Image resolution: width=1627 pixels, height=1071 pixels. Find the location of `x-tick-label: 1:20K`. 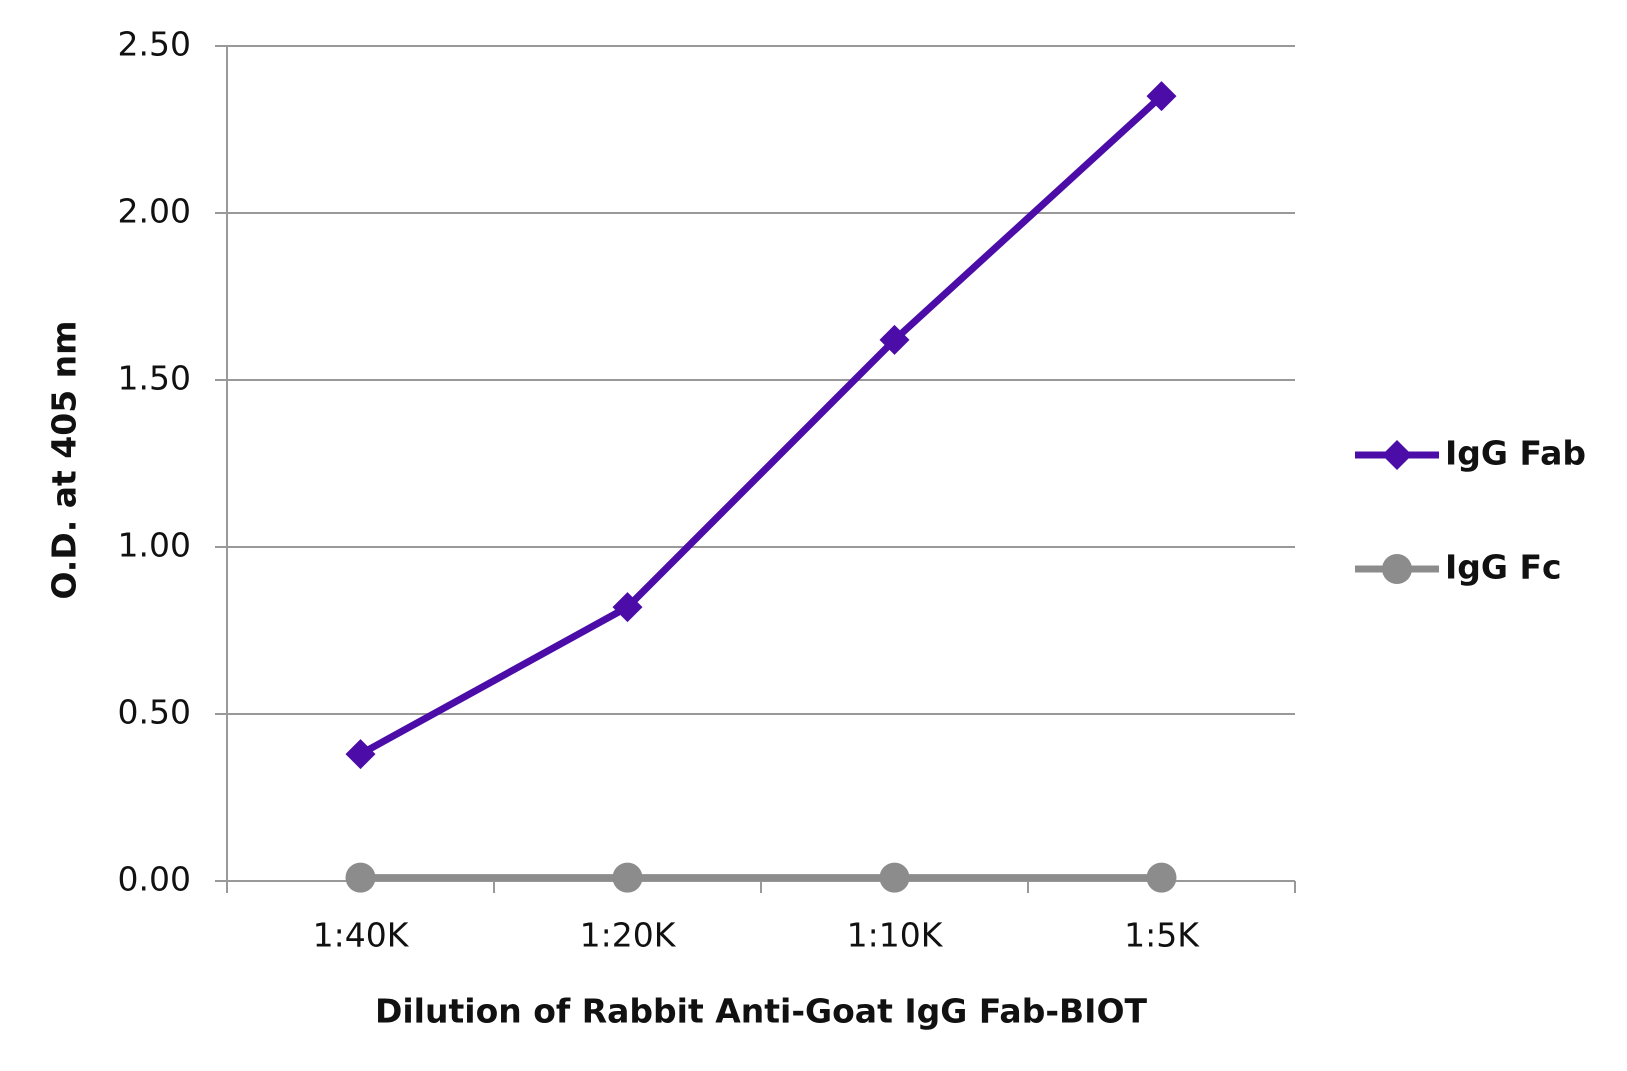

x-tick-label: 1:20K is located at coordinates (628, 935).